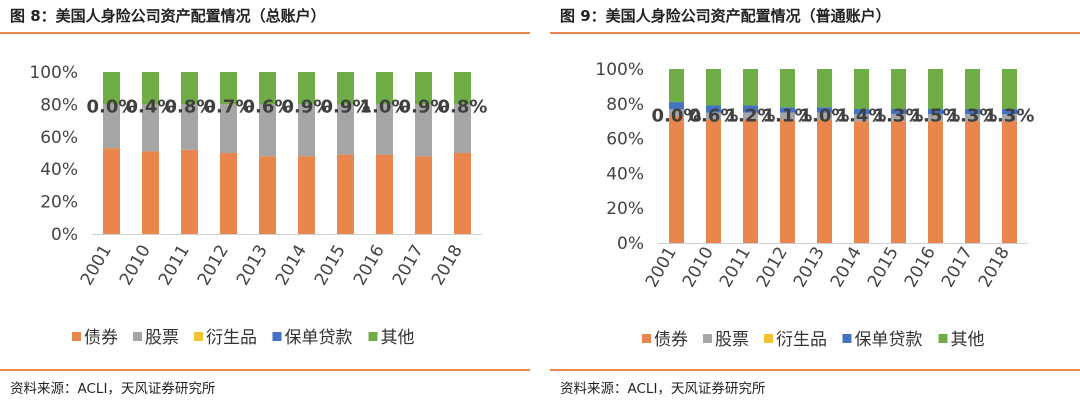  Describe the element at coordinates (101, 338) in the screenshot. I see `legend-label: 债券` at that location.